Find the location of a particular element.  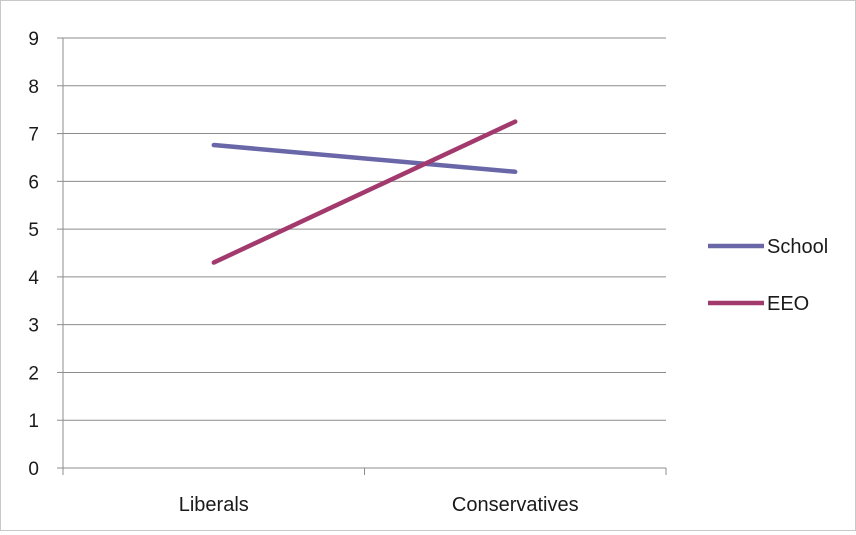

y-tick-label: 4 is located at coordinates (33, 278).